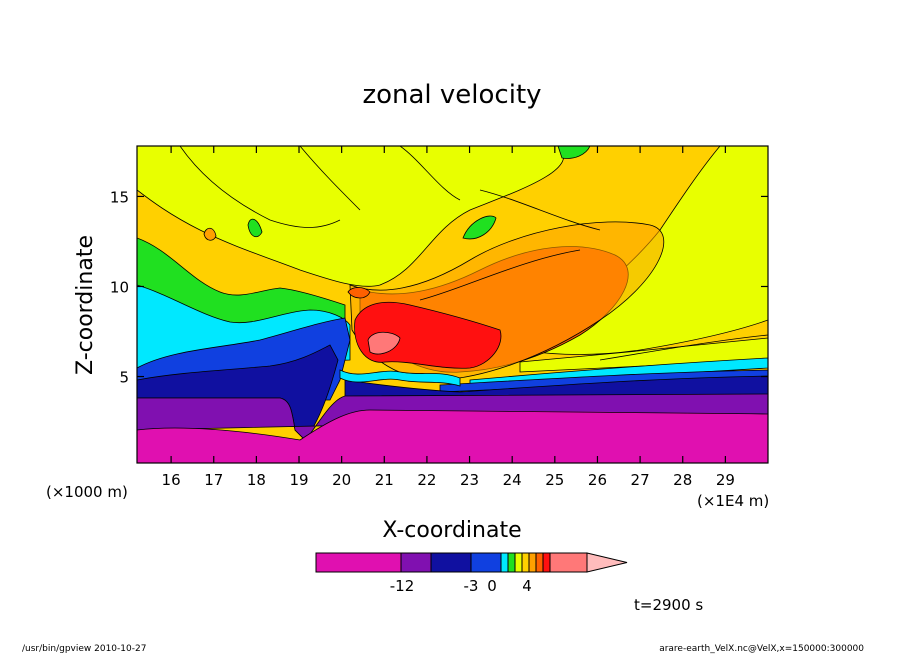  Describe the element at coordinates (124, 378) in the screenshot. I see `y-tick-label: 5` at that location.